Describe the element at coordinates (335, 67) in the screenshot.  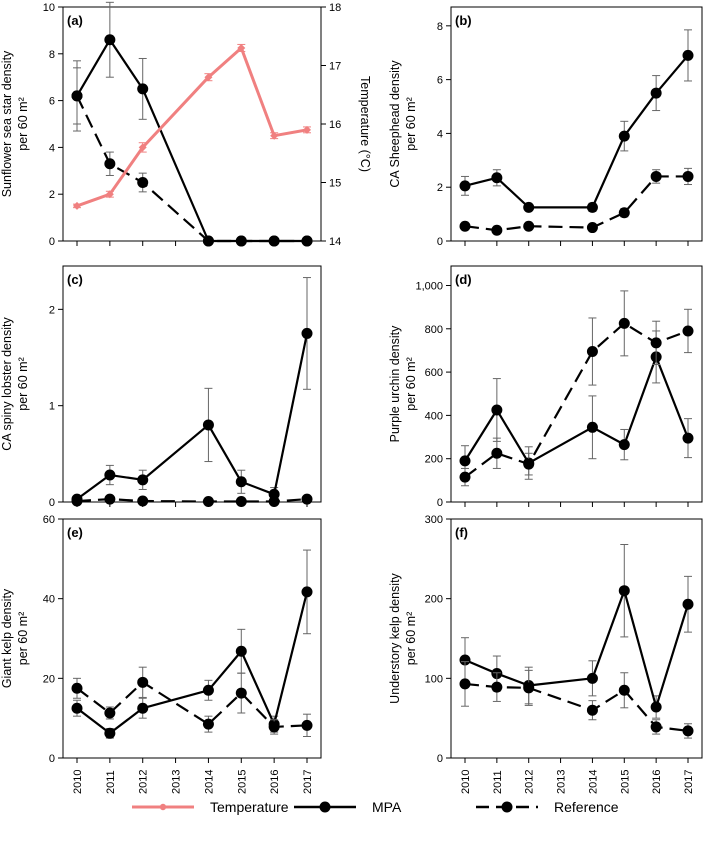
I see `y2-tick-label: 17` at that location.